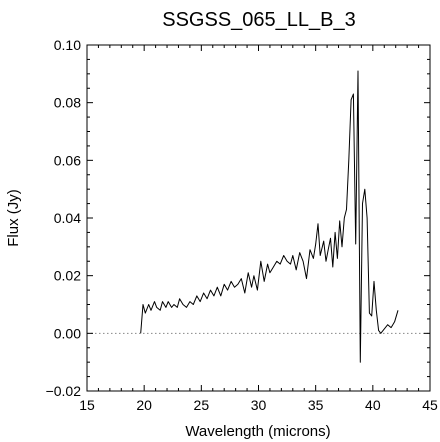 This screenshot has height=442, width=440. Describe the element at coordinates (67, 276) in the screenshot. I see `y-tick-label: 0.02` at that location.